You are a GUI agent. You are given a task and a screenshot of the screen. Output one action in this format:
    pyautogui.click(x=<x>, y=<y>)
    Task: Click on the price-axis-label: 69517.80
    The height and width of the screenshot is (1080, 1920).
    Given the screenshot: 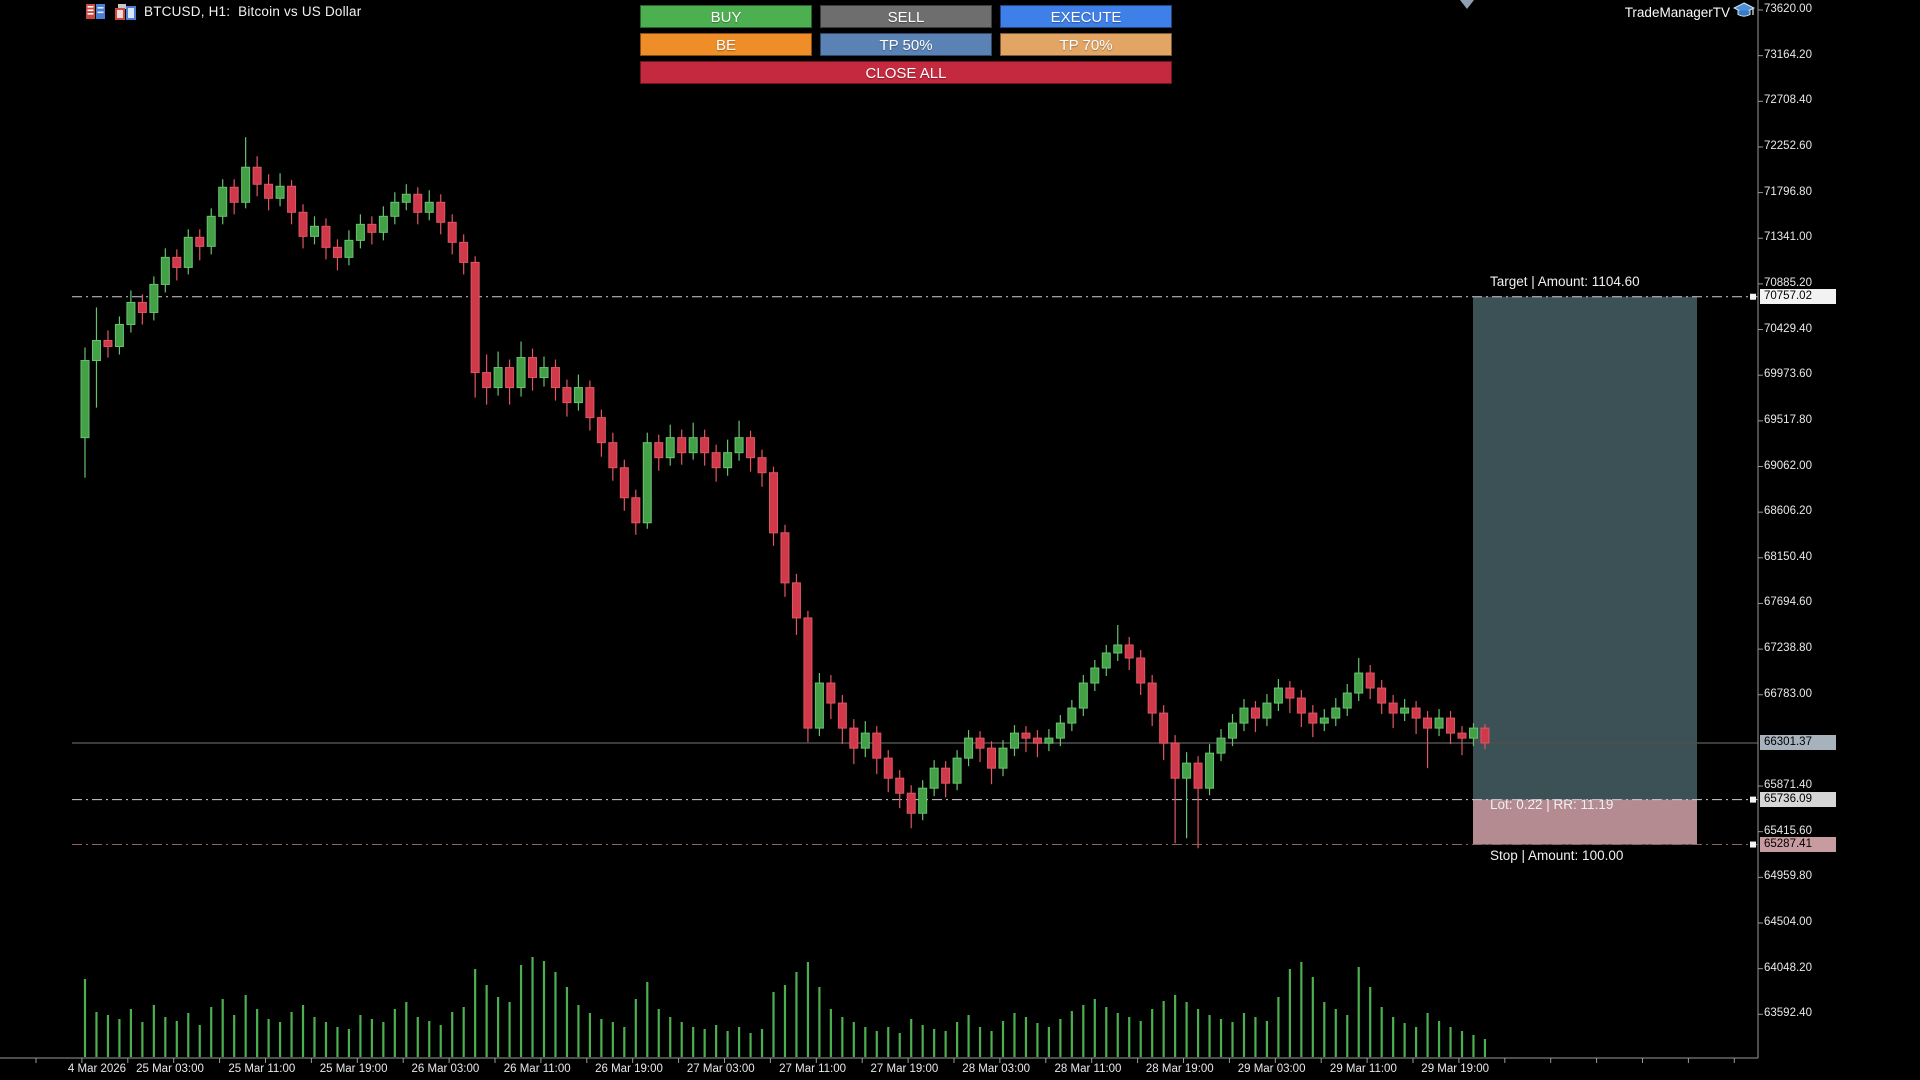 What is the action you would take?
    pyautogui.click(x=1788, y=419)
    